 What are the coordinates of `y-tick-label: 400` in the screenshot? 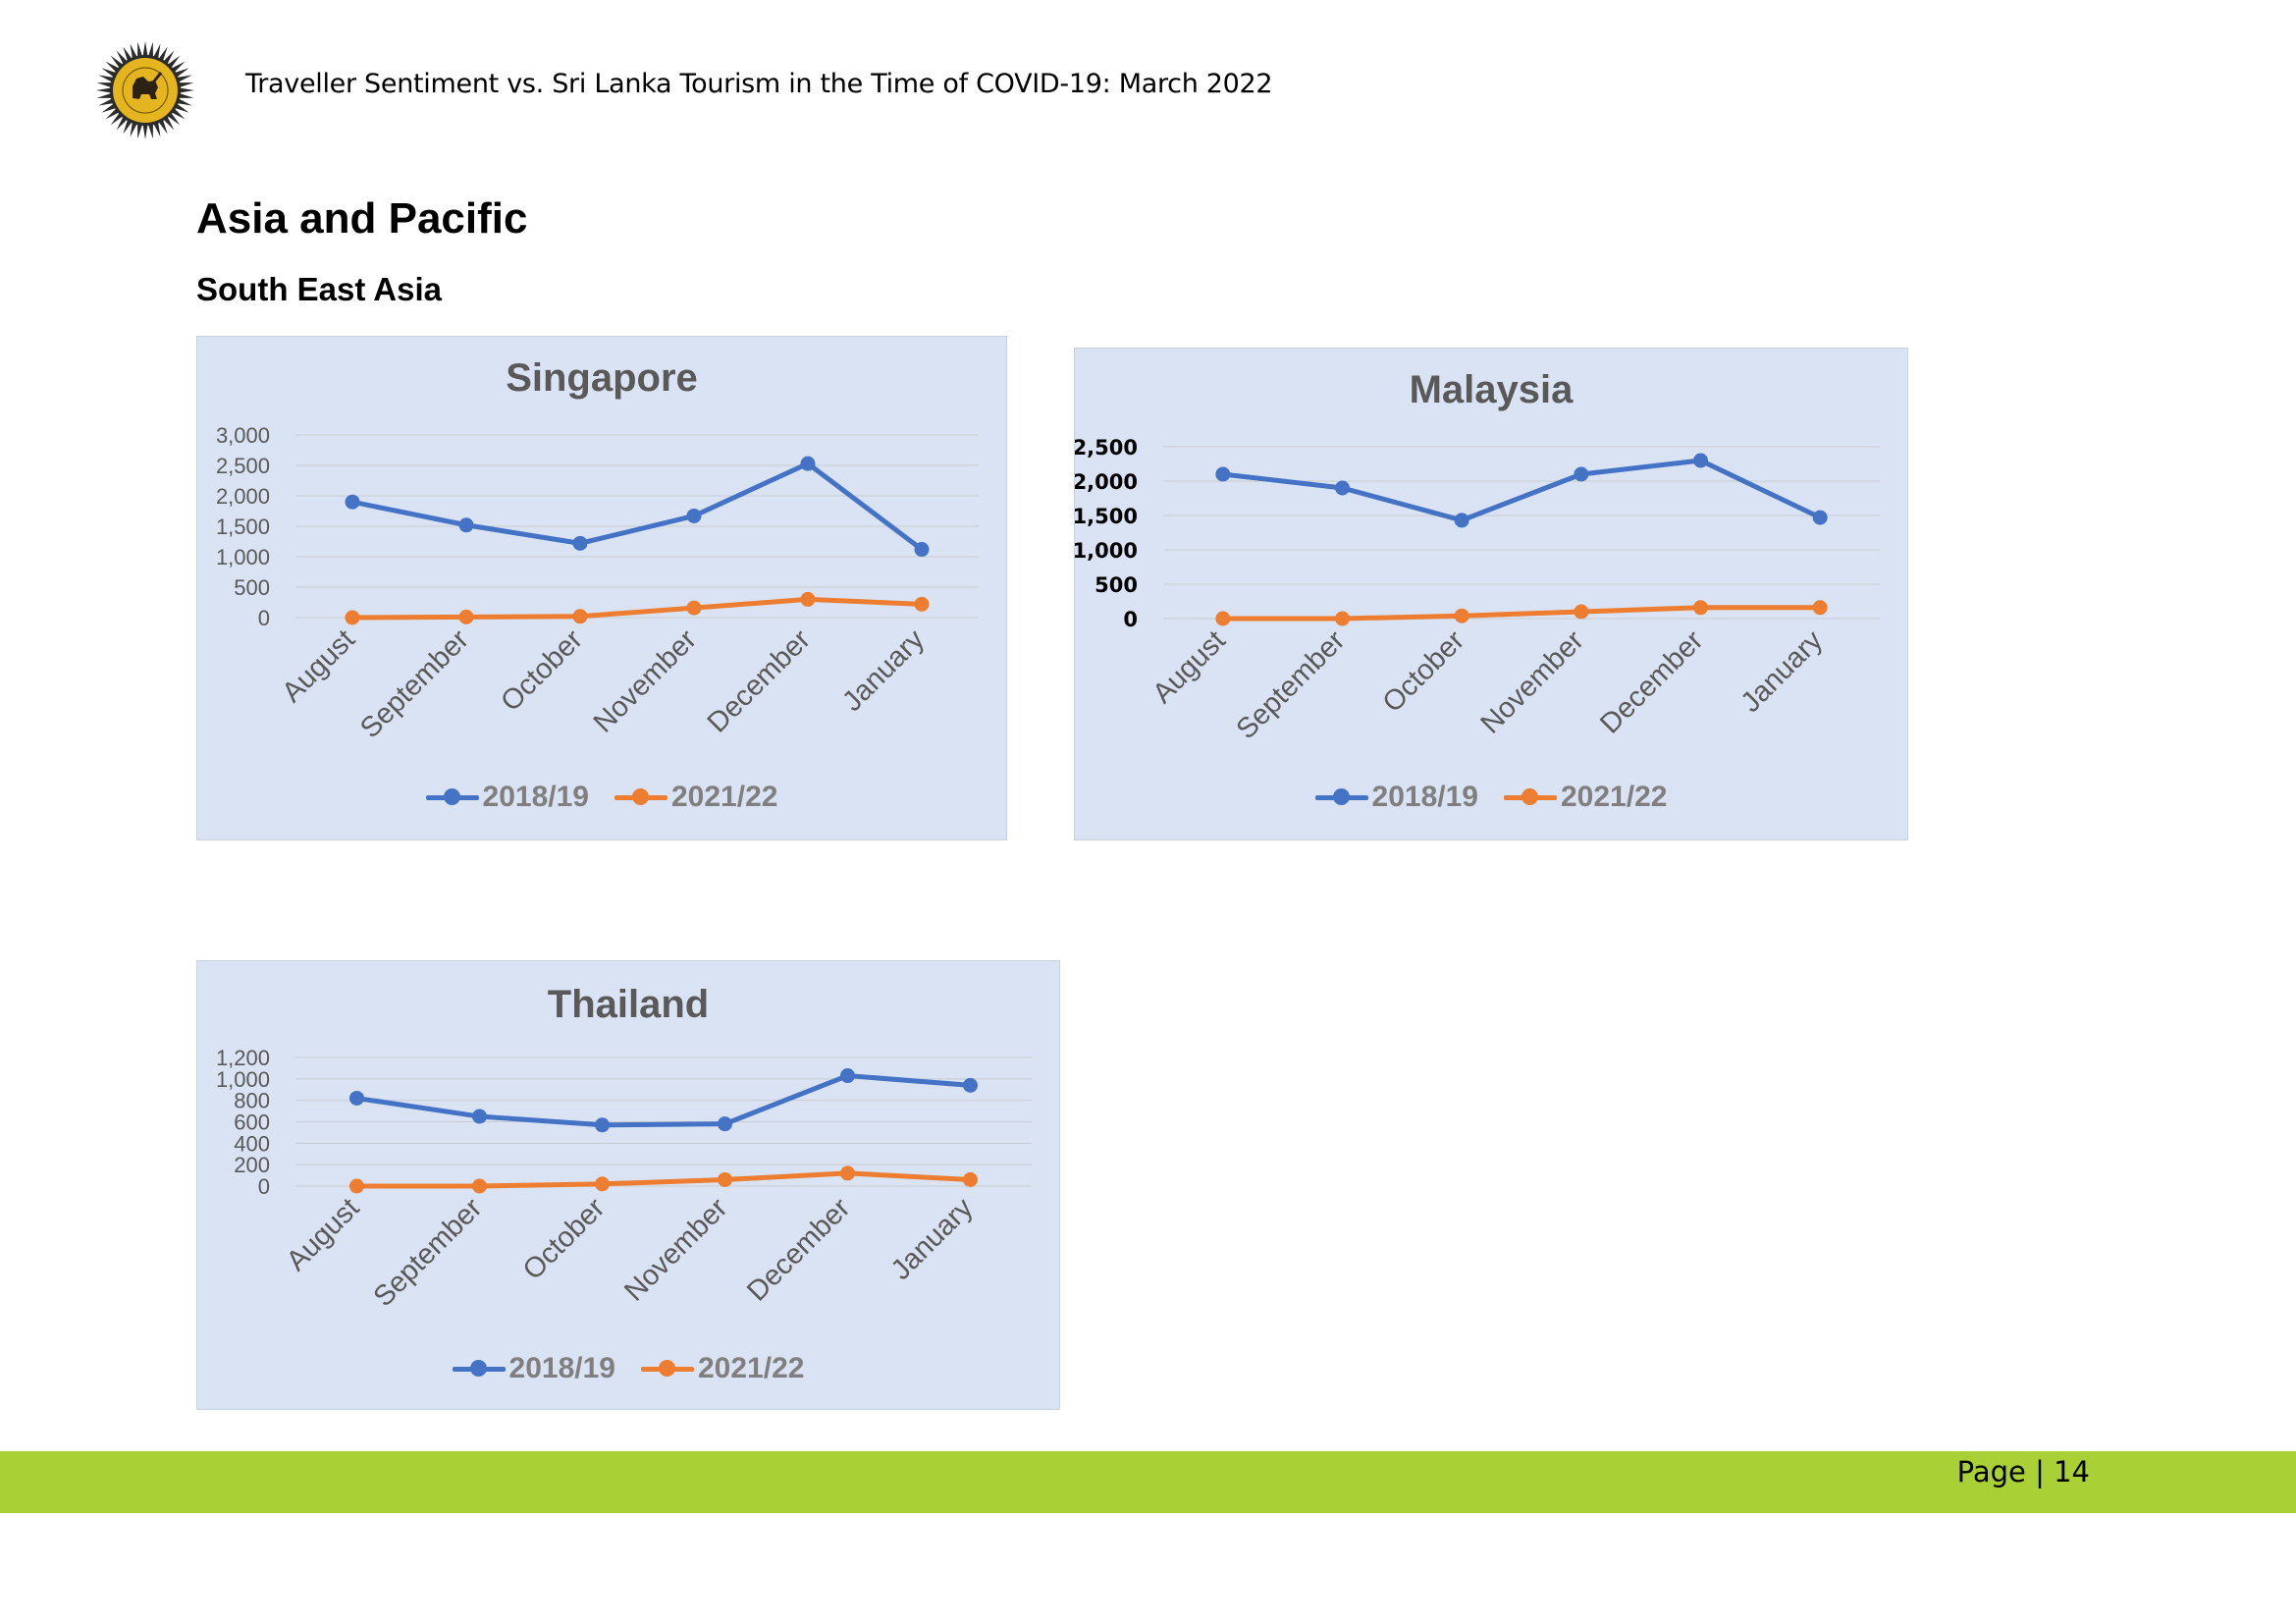 It's located at (252, 1143).